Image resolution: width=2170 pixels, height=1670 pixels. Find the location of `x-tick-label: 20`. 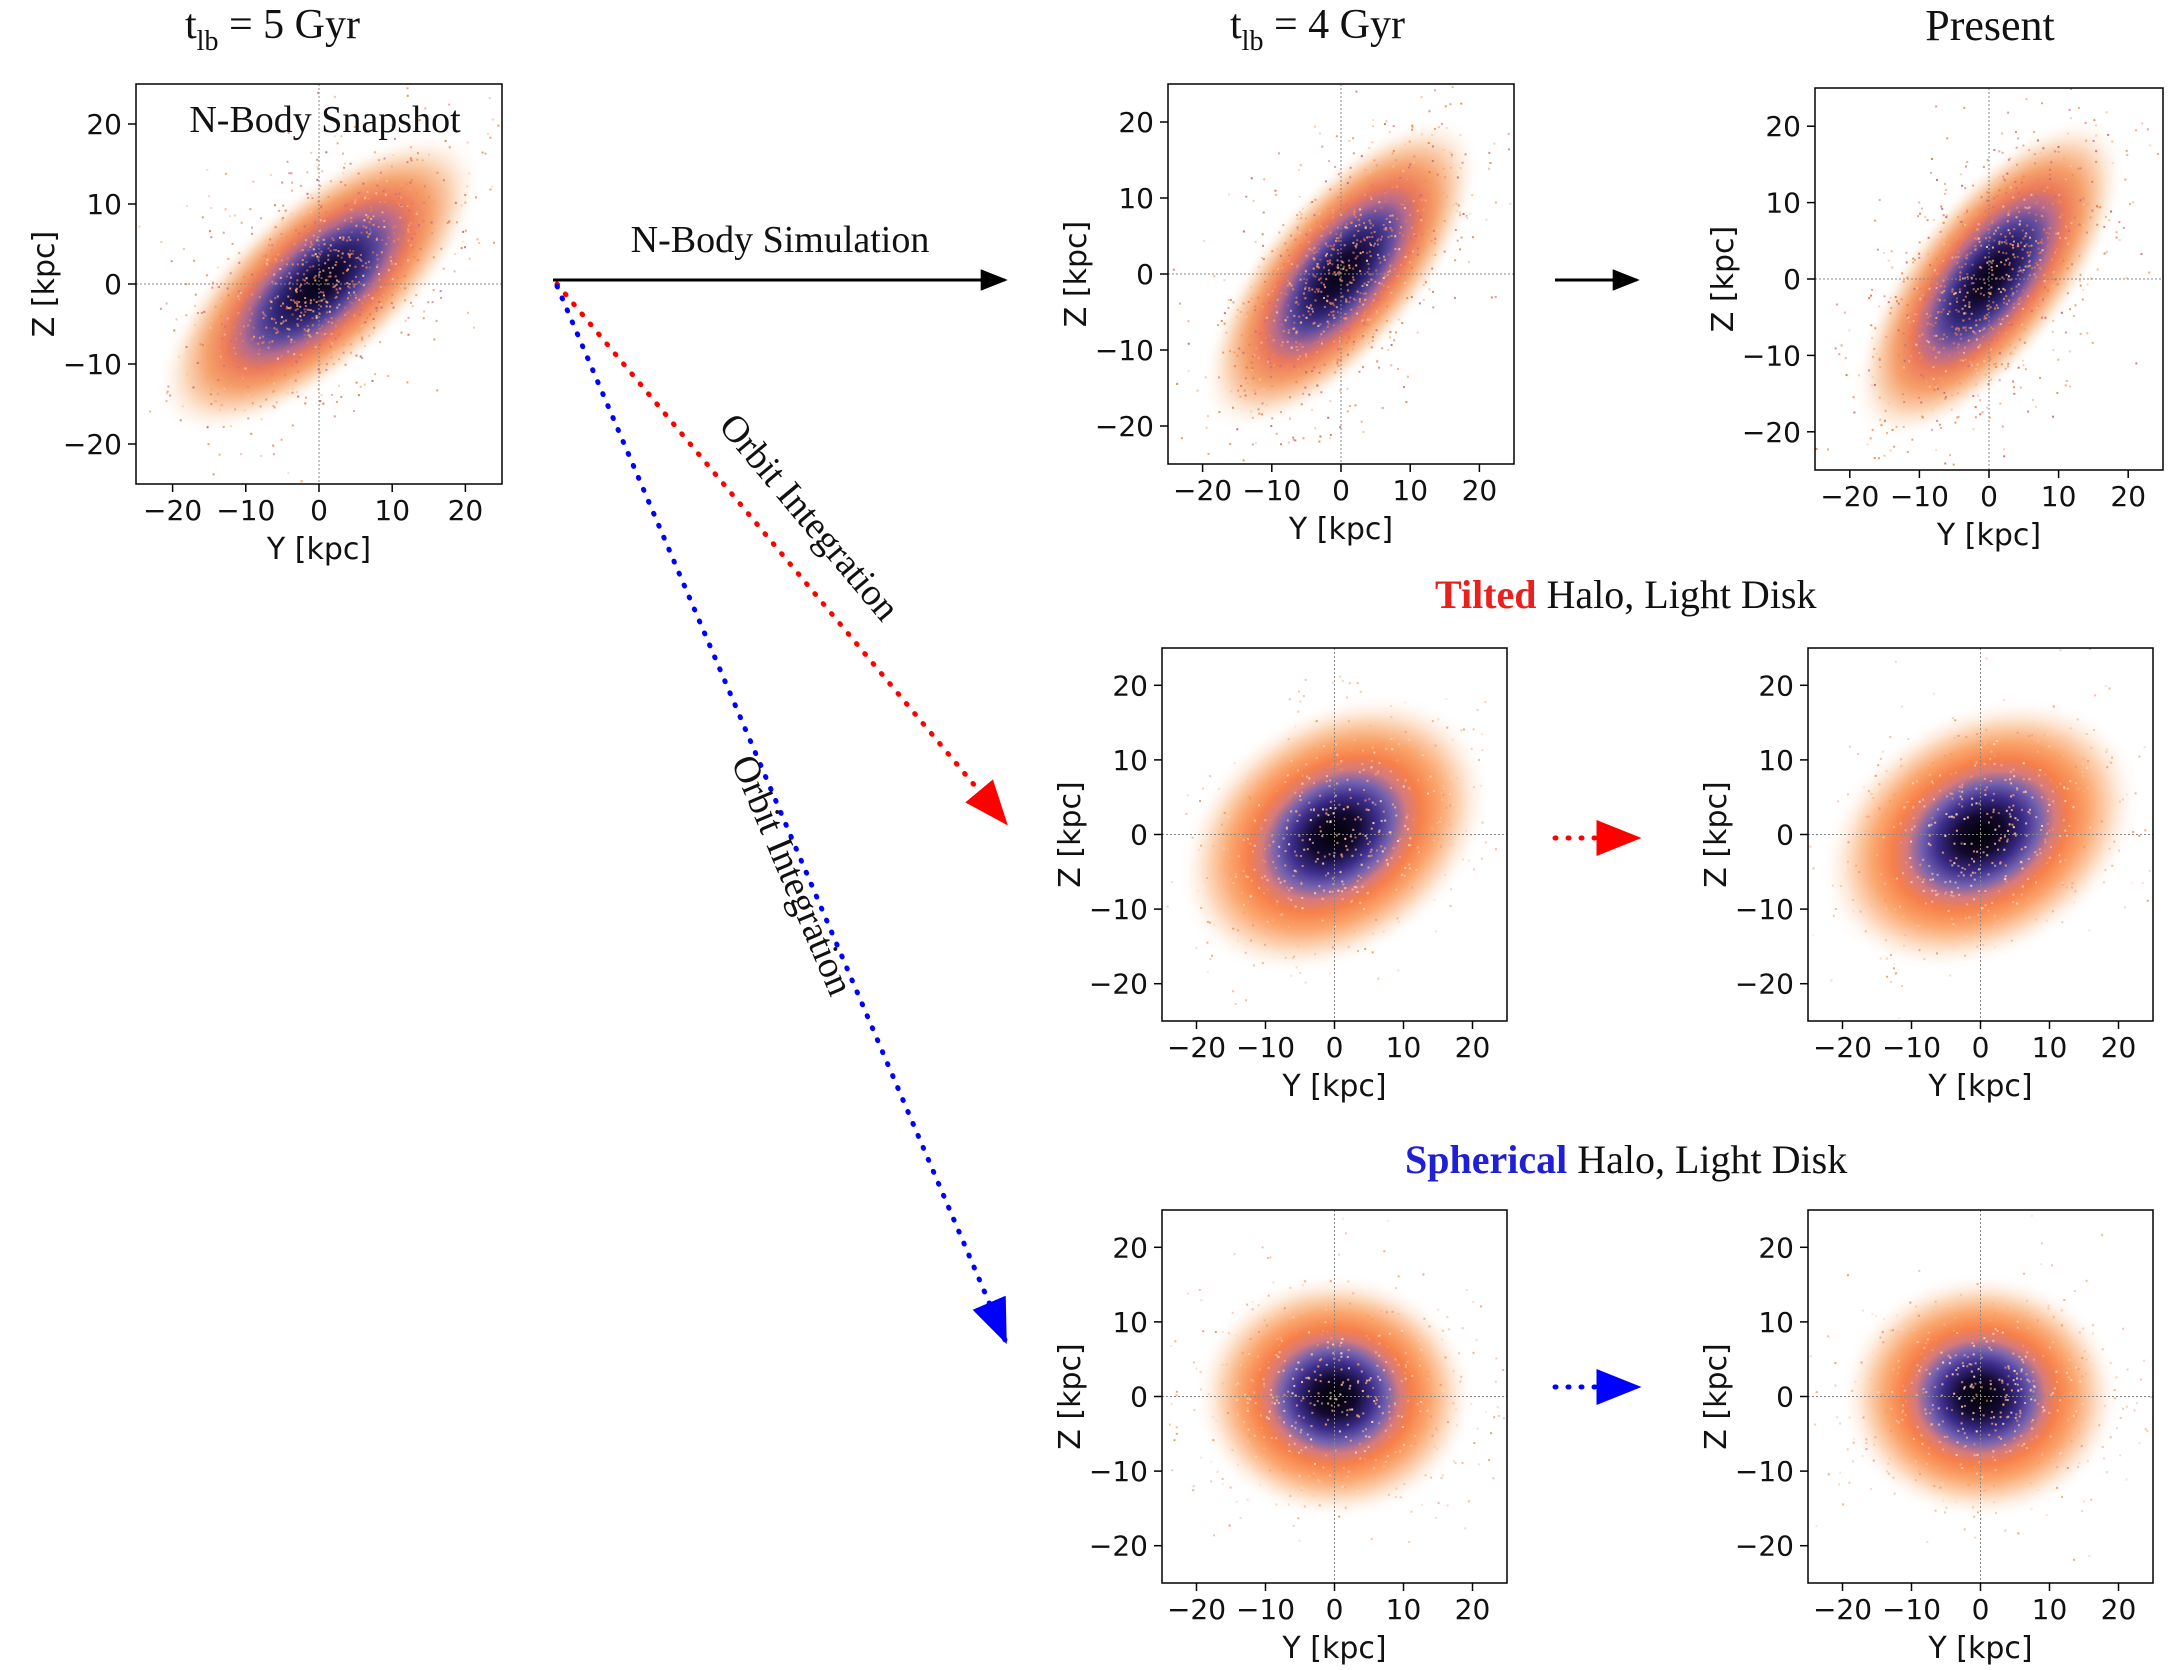

x-tick-label: 20 is located at coordinates (1473, 1609).